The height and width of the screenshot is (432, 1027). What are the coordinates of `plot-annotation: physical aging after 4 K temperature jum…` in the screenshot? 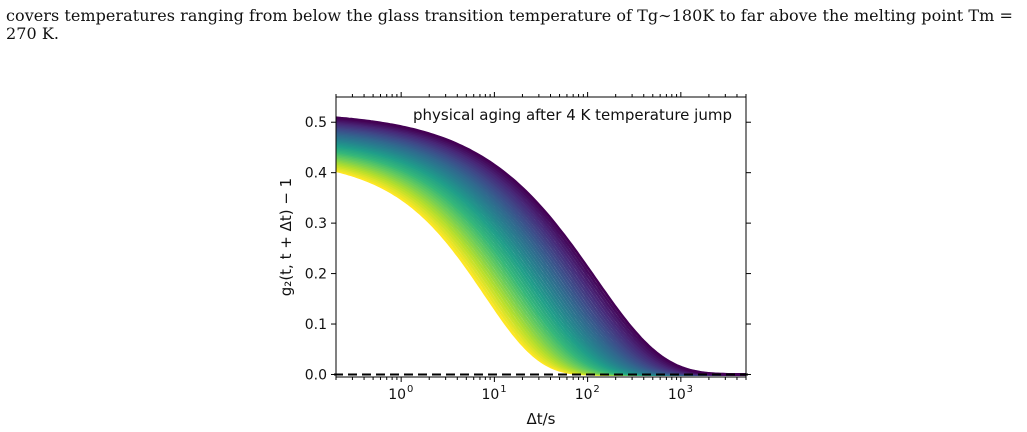 It's located at (572, 115).